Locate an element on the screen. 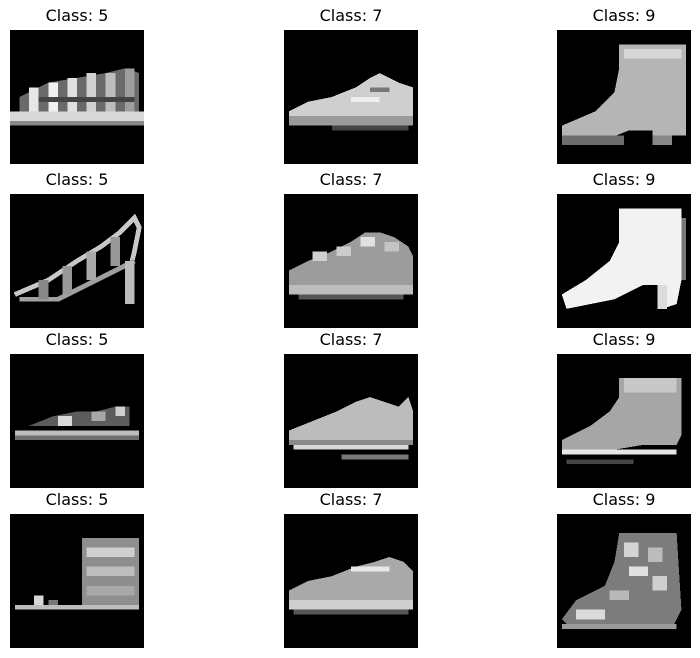 The height and width of the screenshot is (658, 700). patterned-boot-icon is located at coordinates (624, 581).